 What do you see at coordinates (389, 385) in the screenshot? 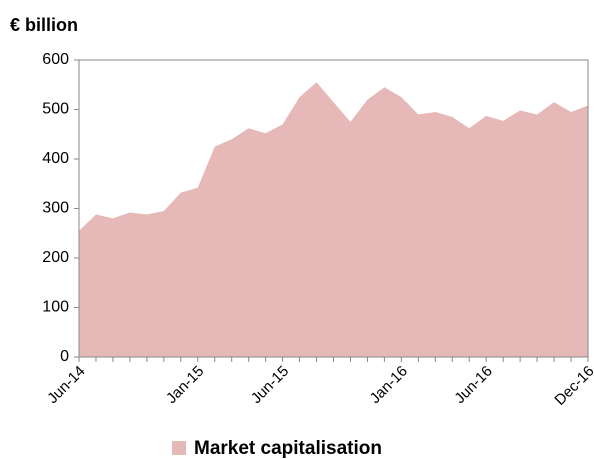
I see `x-tick-label: Jan-16` at bounding box center [389, 385].